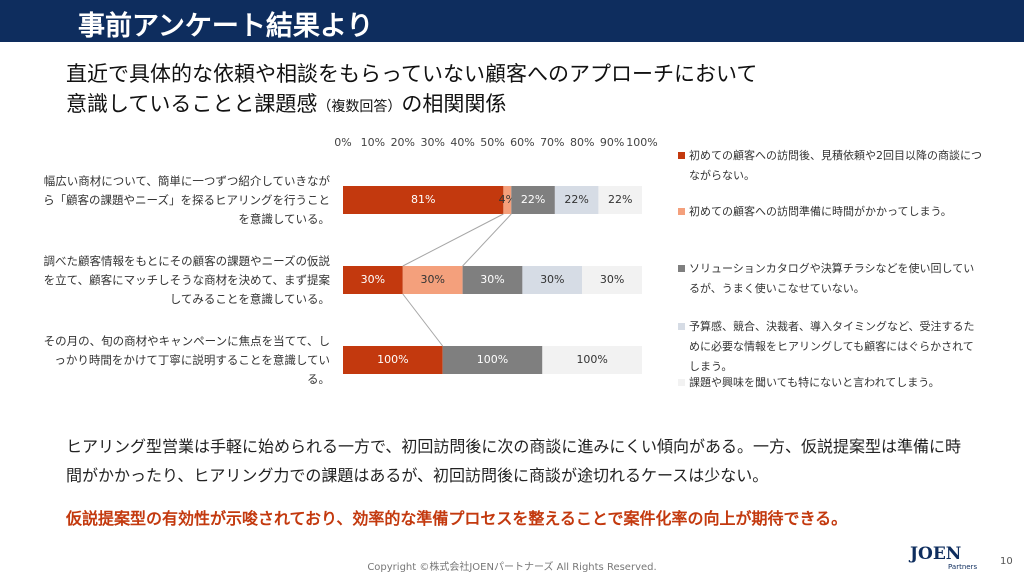  I want to click on x-tick-label: 40%, so click(462, 142).